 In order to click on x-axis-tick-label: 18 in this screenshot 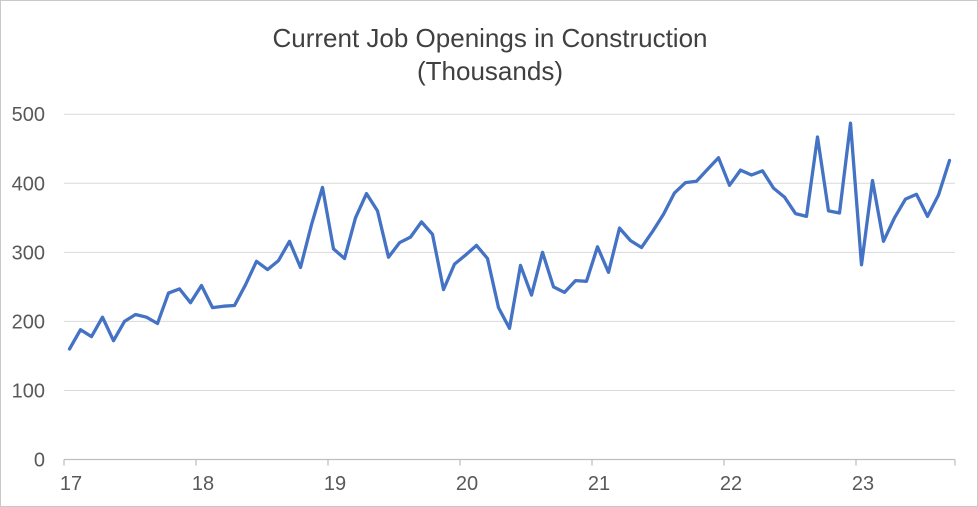, I will do `click(203, 484)`.